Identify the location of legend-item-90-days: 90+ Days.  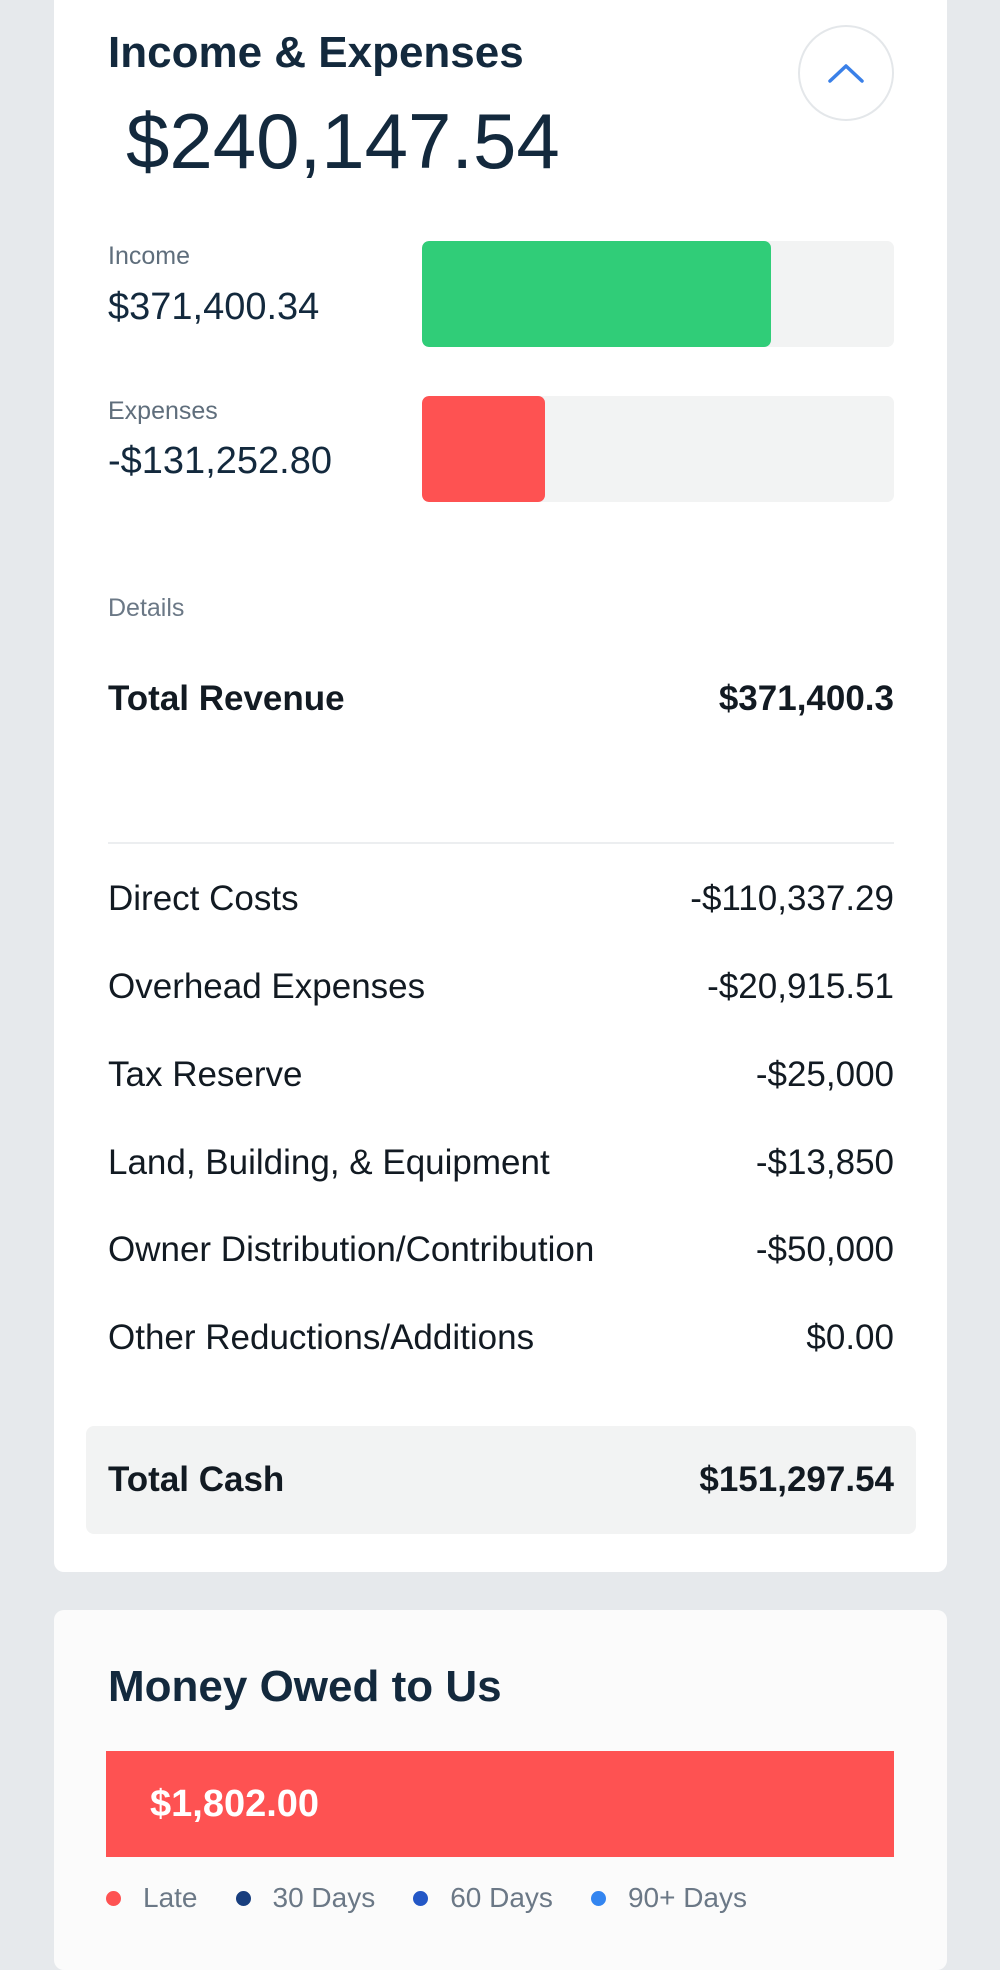
(669, 1898).